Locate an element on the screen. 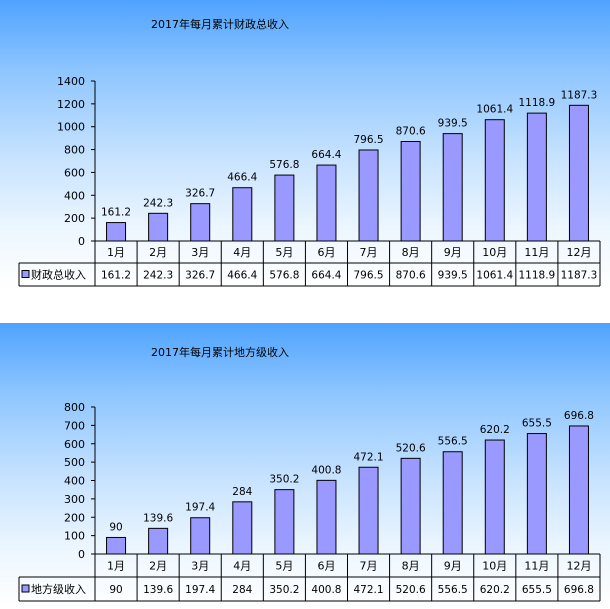 This screenshot has width=610, height=609. bar-value-label: 139.6 is located at coordinates (158, 518).